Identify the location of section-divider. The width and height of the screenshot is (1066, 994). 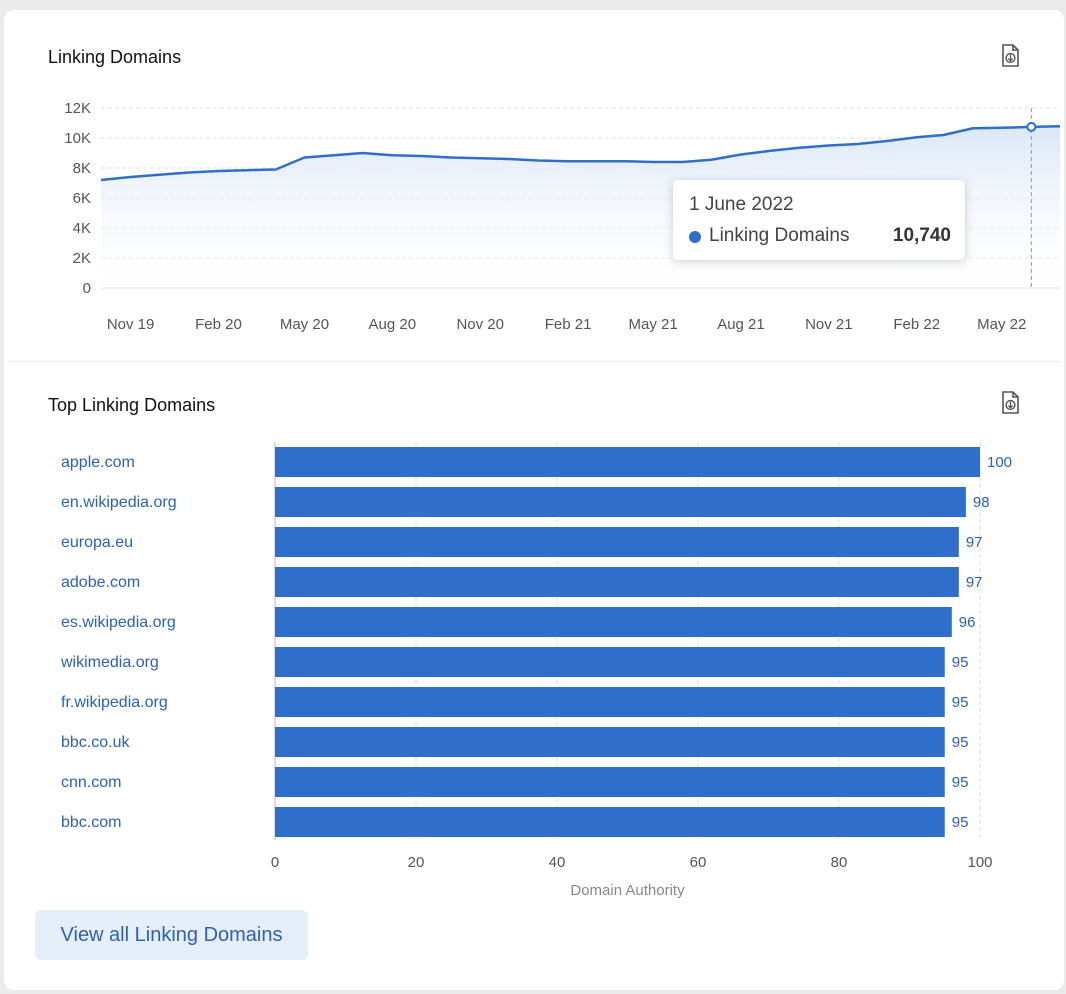
(534, 361).